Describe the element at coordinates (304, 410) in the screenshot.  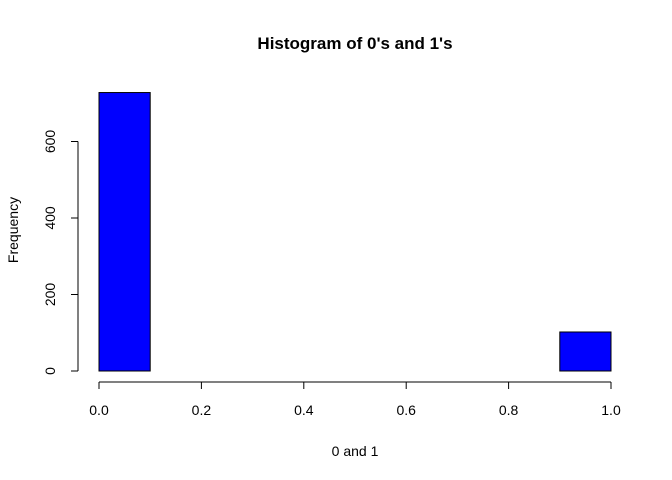
I see `x-tick-label: 0.4` at that location.